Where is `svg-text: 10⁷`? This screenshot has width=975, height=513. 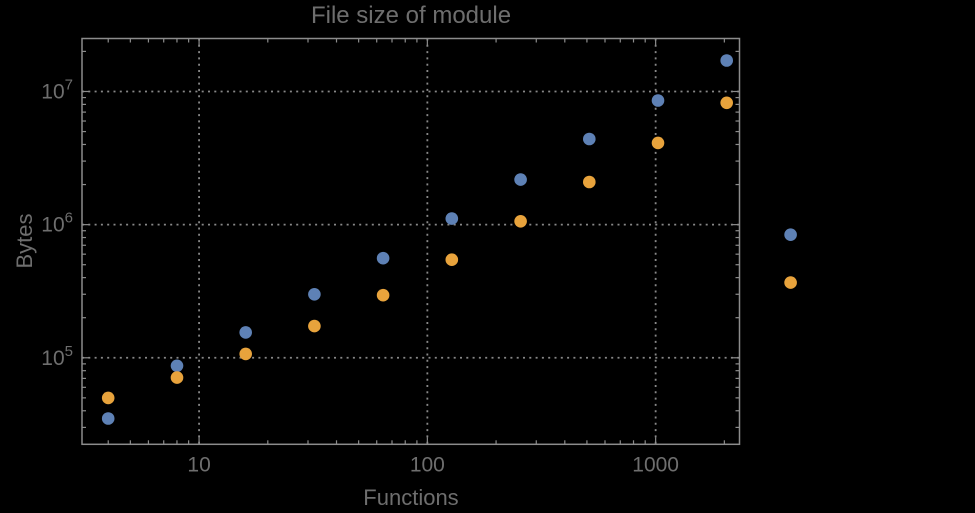 svg-text: 10⁷ is located at coordinates (57, 89).